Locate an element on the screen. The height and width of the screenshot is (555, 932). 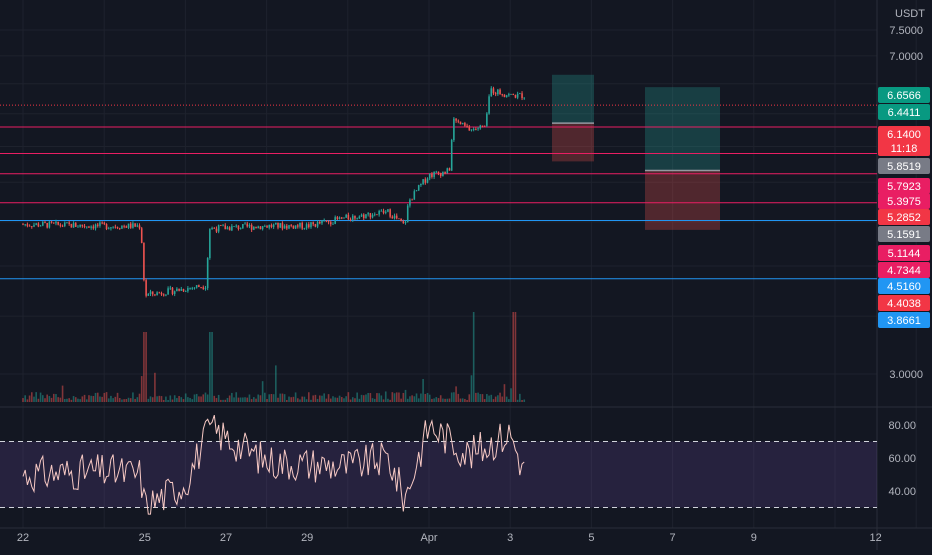
currency-label: USDT is located at coordinates (910, 14).